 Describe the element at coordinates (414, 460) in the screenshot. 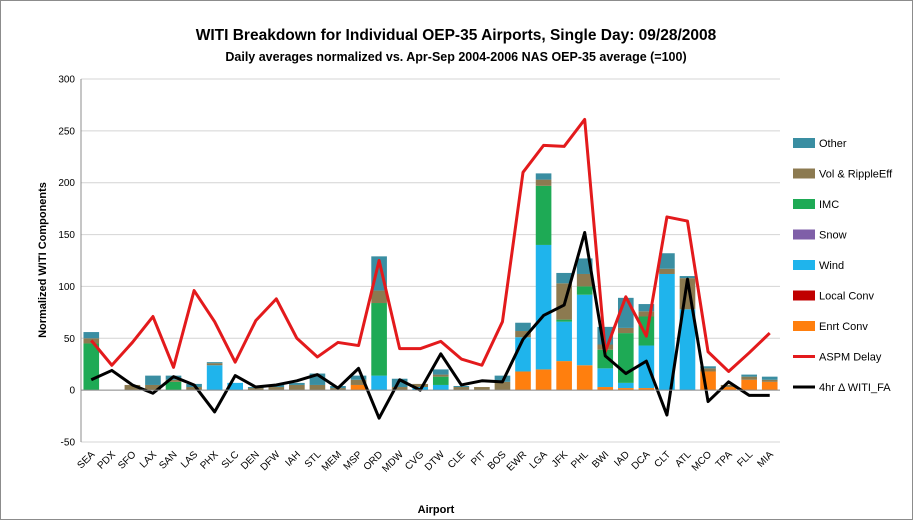

I see `x-tick-label: CVG` at that location.